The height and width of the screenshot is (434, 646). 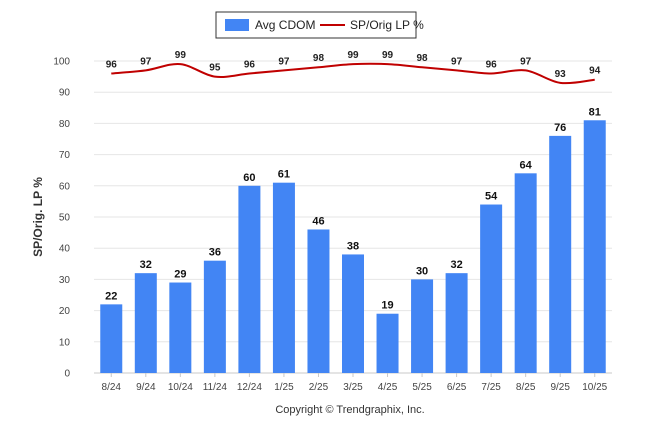 I want to click on bar-value-label: 22, so click(x=111, y=296).